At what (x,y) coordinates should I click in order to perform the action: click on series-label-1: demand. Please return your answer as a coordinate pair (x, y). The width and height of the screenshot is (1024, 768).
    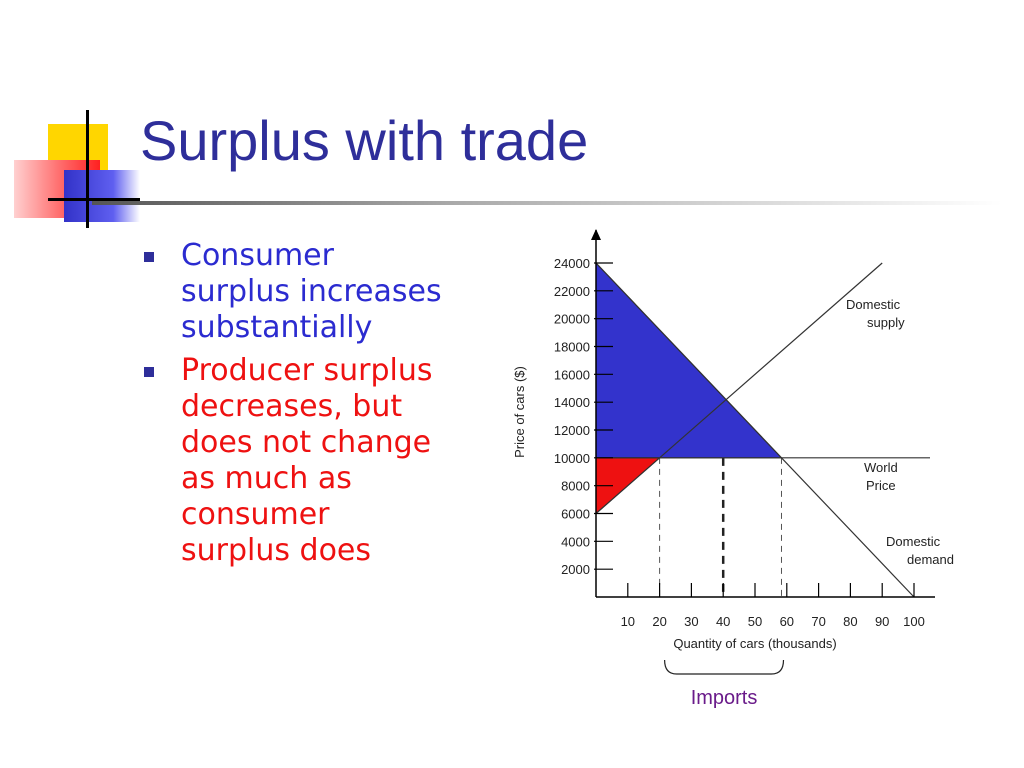
    Looking at the image, I should click on (930, 559).